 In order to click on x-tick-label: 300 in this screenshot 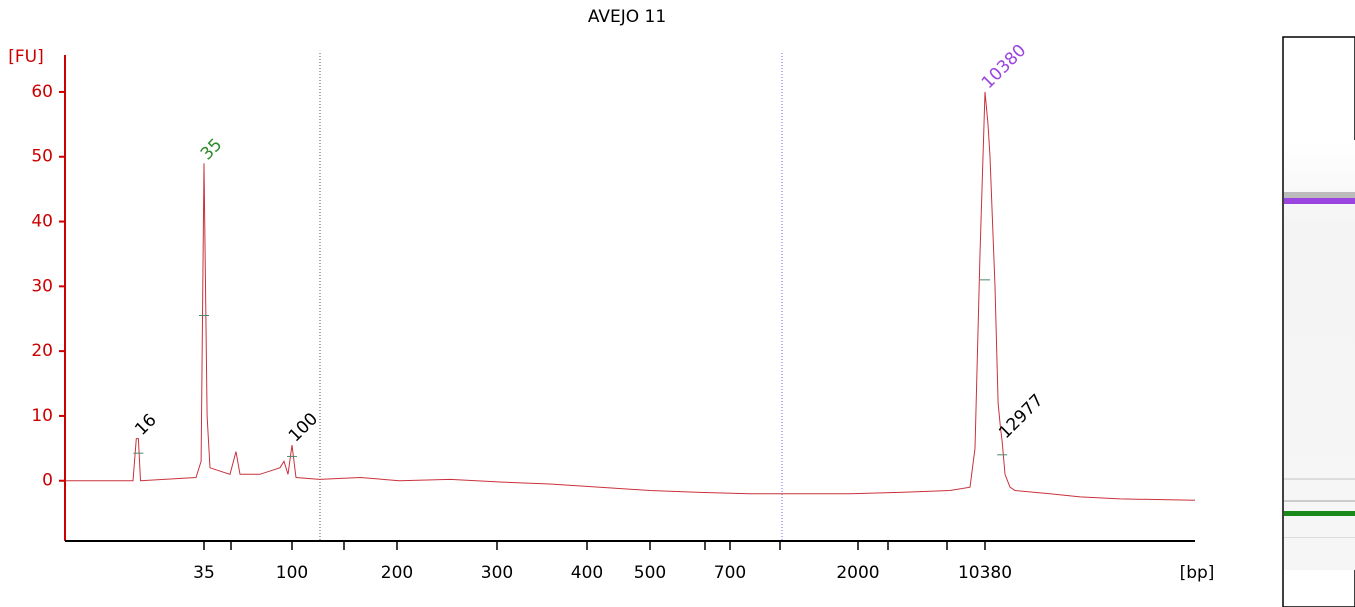, I will do `click(497, 573)`.